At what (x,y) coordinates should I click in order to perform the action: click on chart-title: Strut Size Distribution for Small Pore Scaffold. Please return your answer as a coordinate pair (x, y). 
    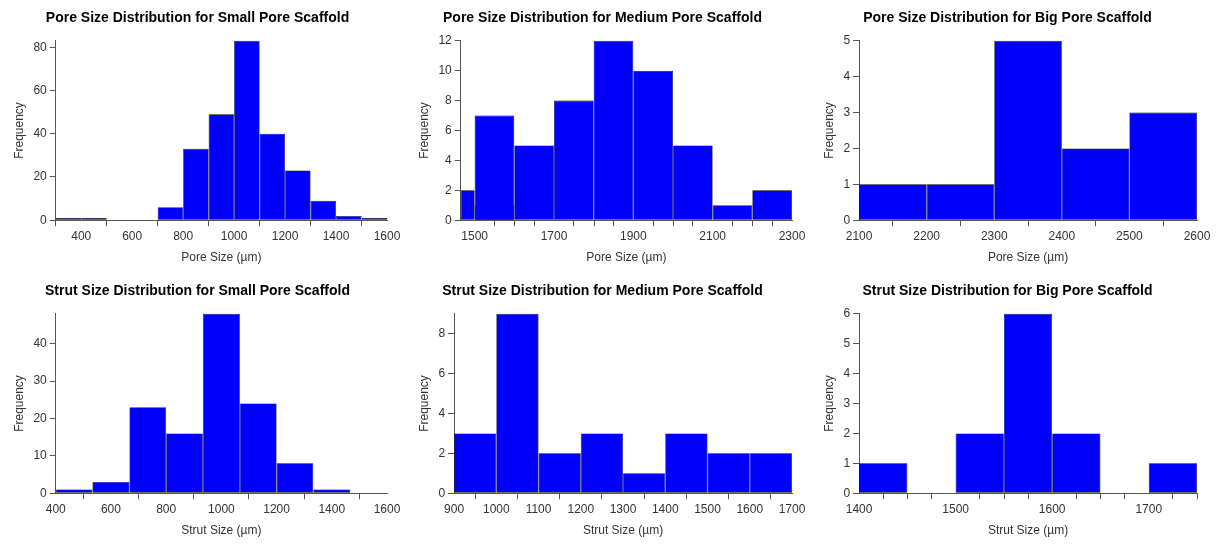
    Looking at the image, I should click on (197, 290).